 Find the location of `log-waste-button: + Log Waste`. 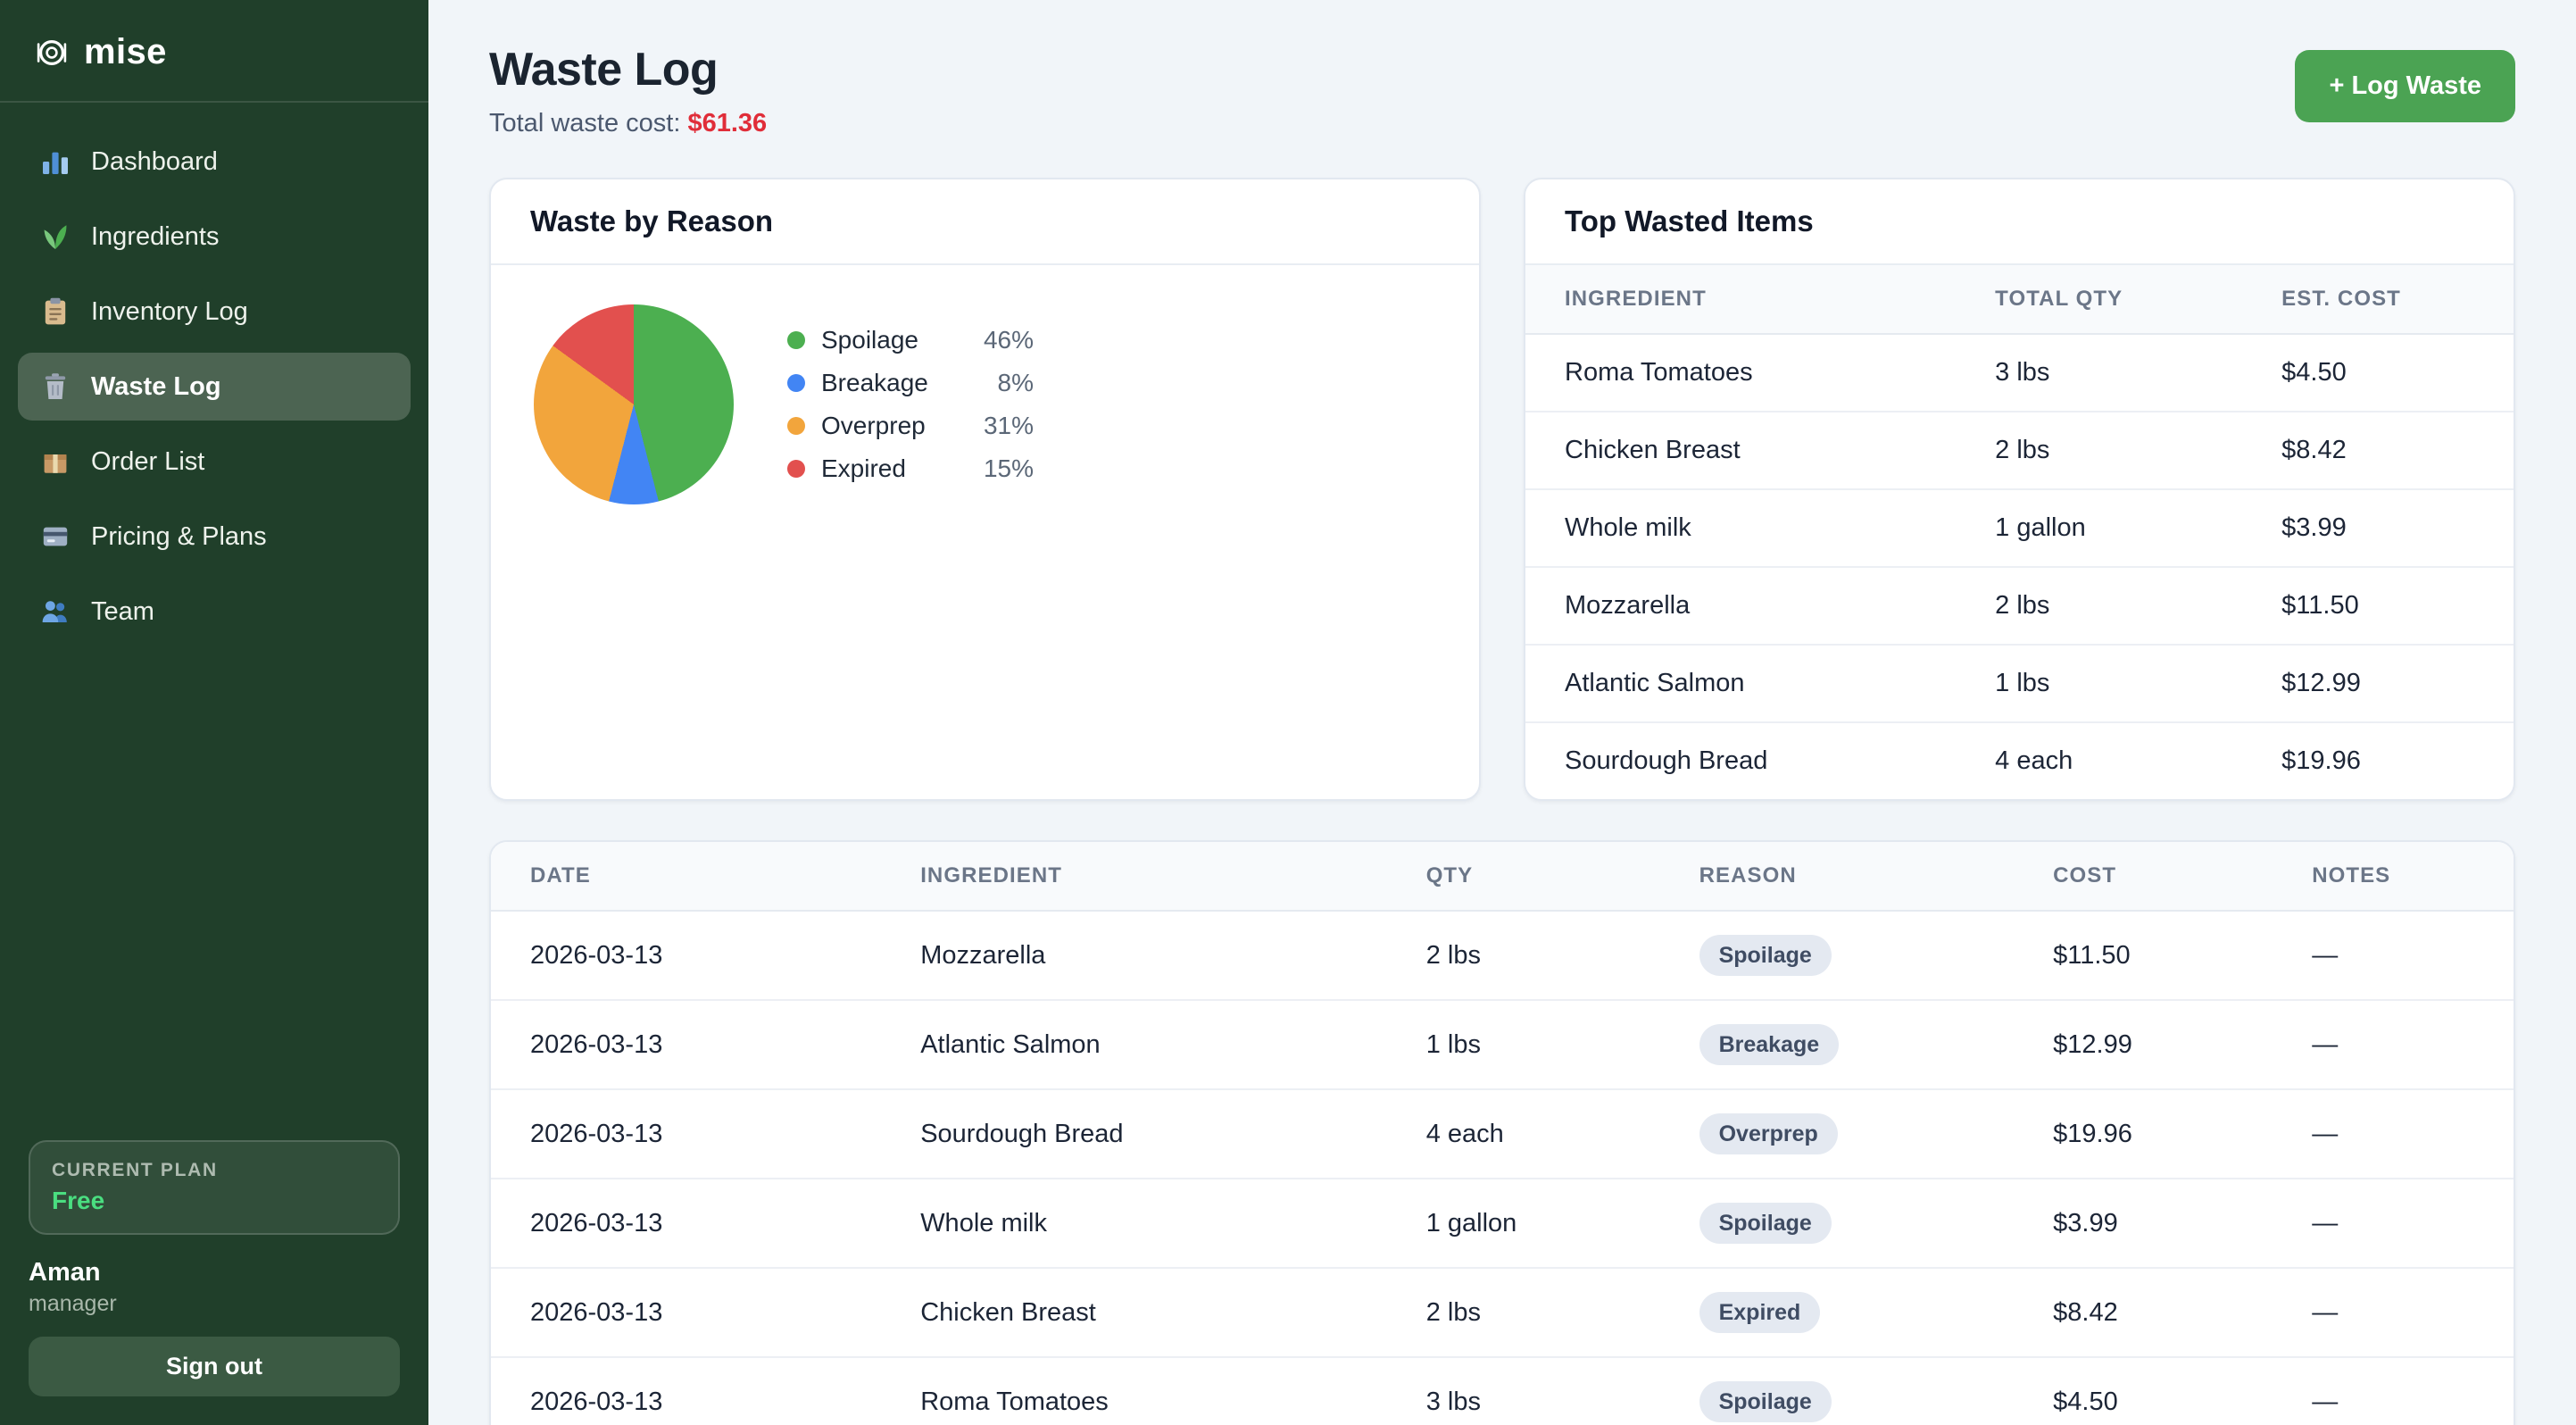

log-waste-button: + Log Waste is located at coordinates (2405, 86).